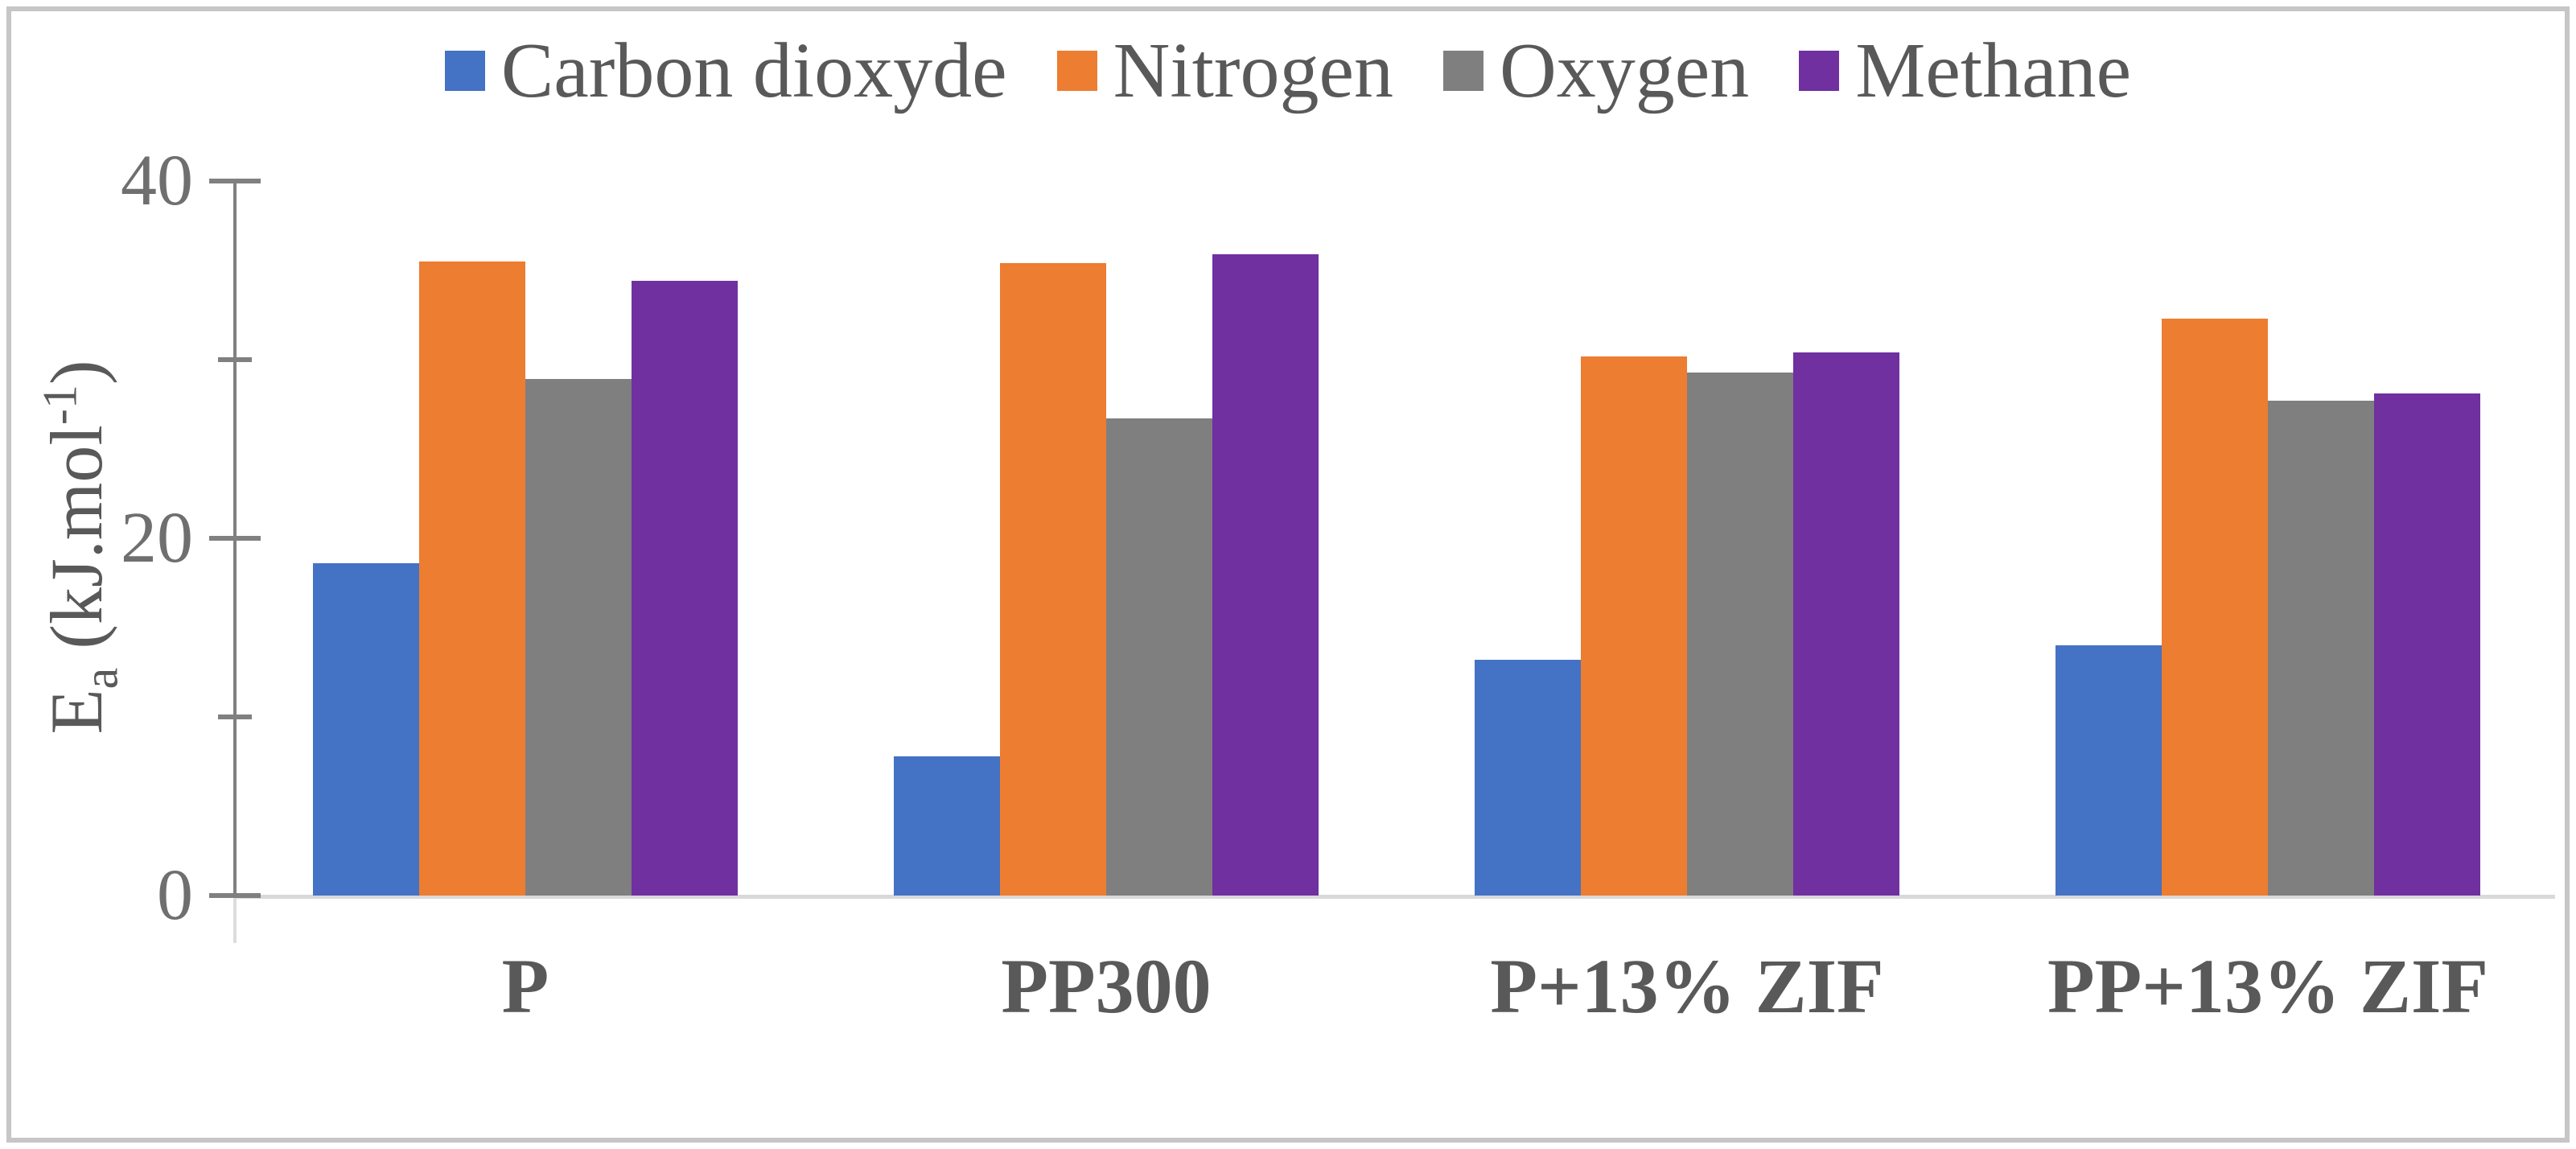 The image size is (2576, 1149). What do you see at coordinates (1395, 897) in the screenshot?
I see `x-axis-line` at bounding box center [1395, 897].